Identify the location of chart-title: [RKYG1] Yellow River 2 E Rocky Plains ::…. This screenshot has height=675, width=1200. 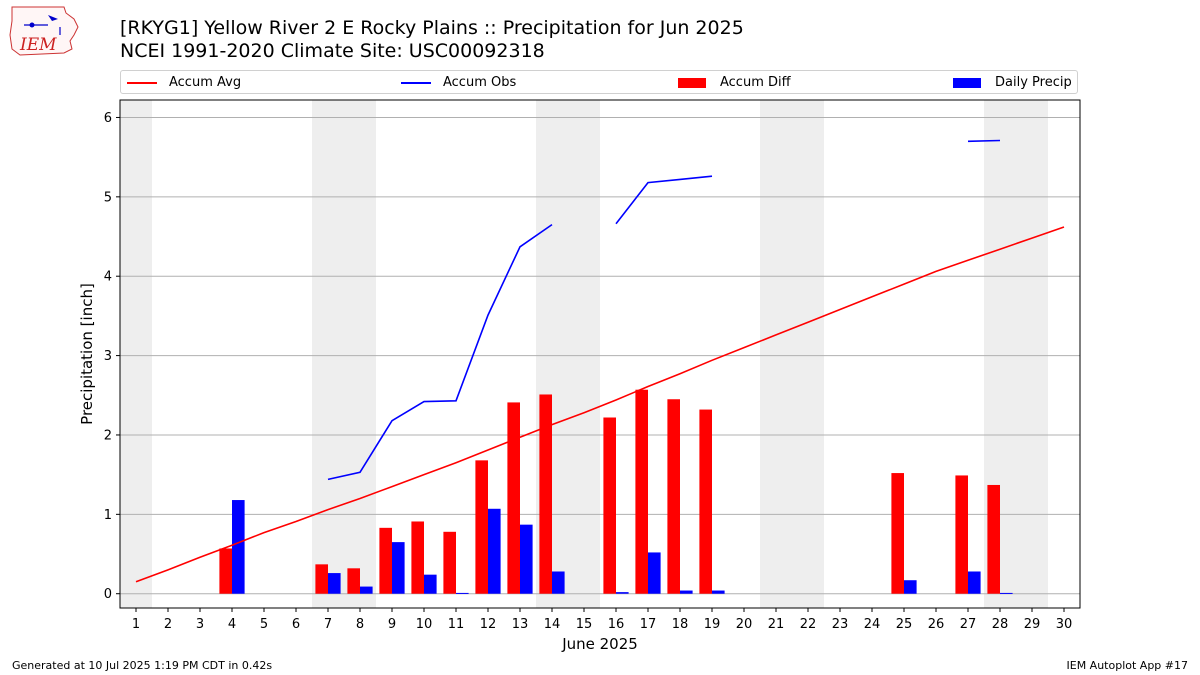
(432, 28).